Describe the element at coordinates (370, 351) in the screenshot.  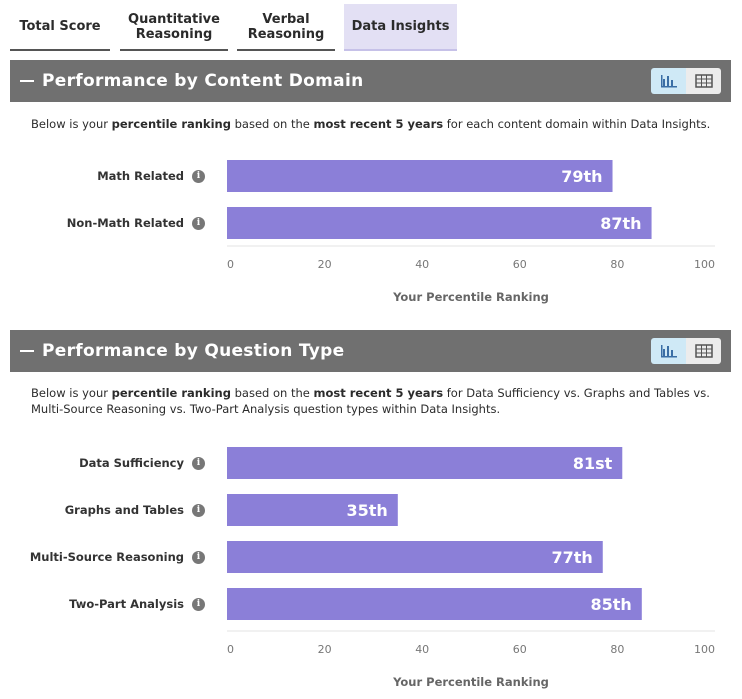
I see `section-header: Performance by Question Type` at that location.